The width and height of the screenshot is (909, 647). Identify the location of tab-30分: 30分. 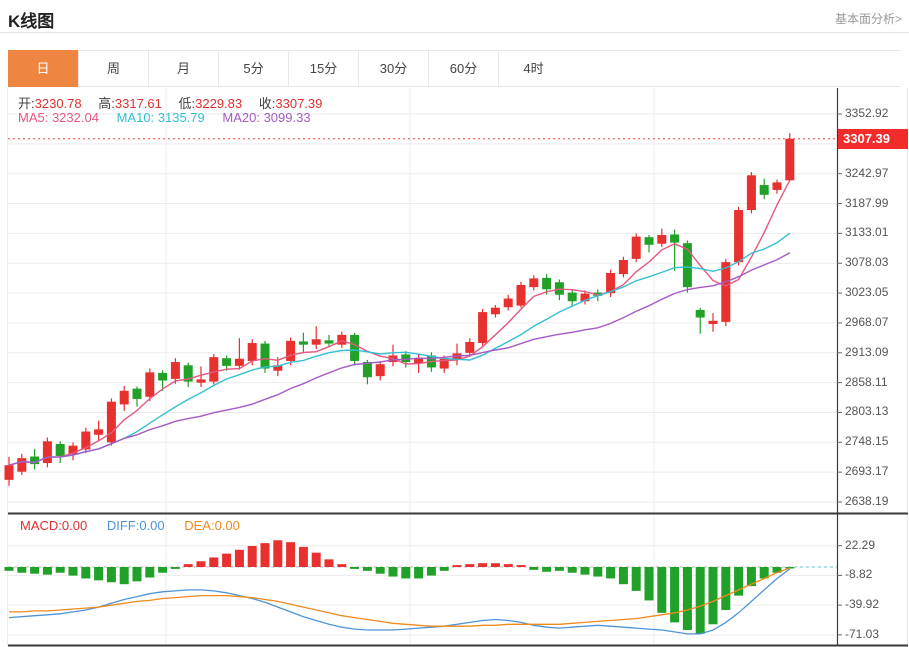
(393, 68).